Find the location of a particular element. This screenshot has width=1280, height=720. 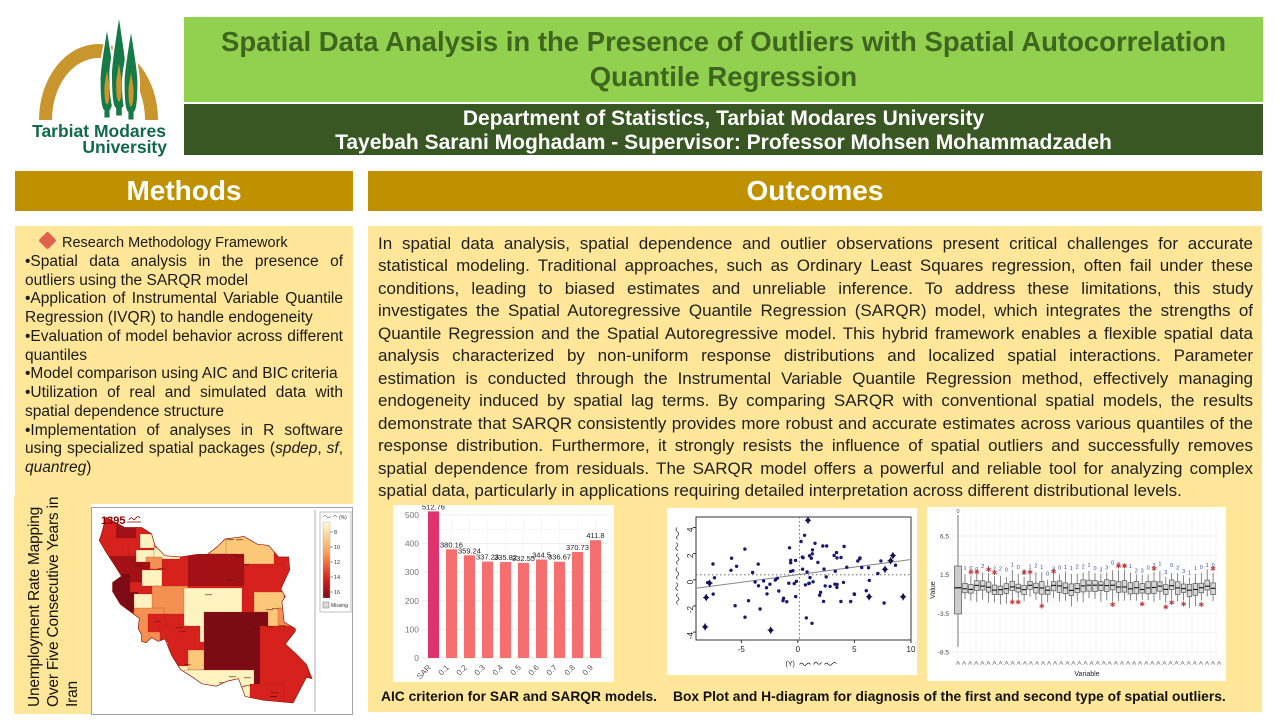

svg-text: 1.5 is located at coordinates (944, 575).